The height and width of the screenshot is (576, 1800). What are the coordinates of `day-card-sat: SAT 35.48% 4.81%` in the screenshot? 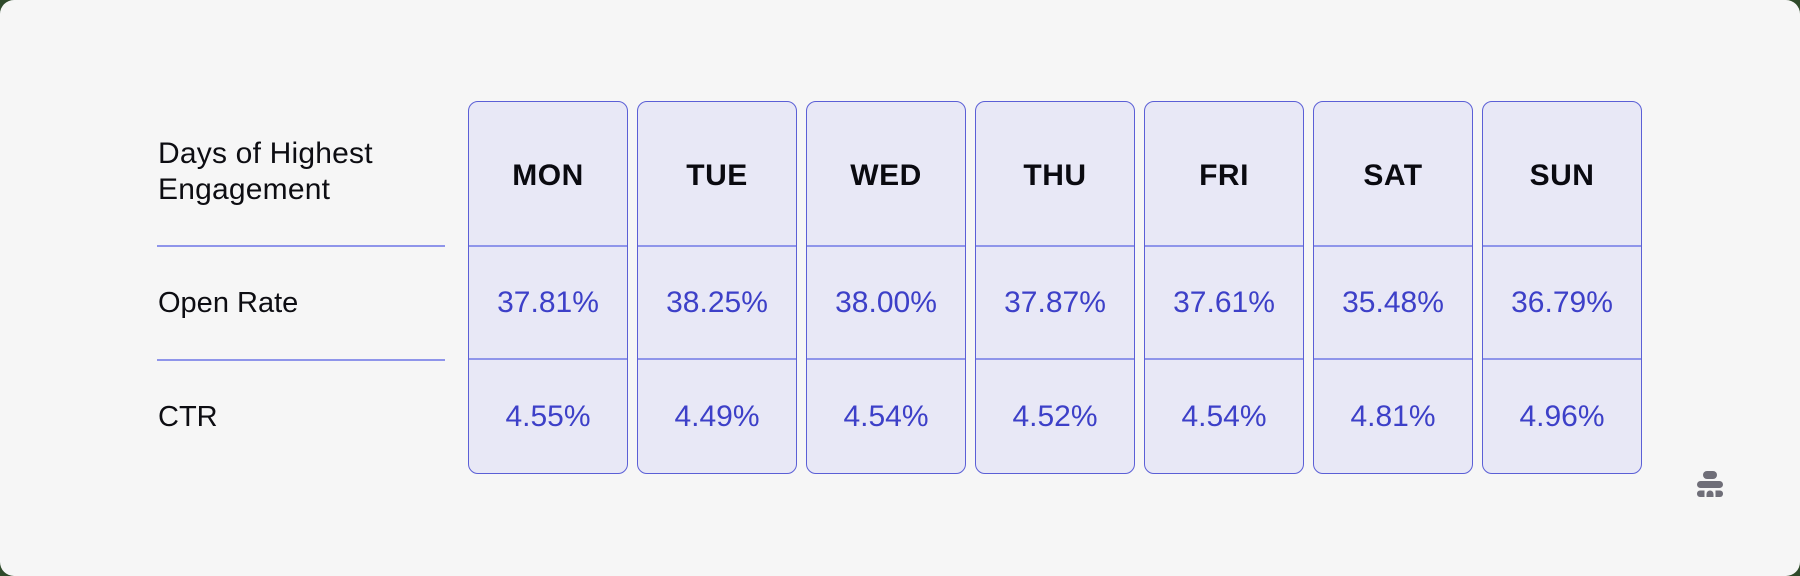 It's located at (1393, 287).